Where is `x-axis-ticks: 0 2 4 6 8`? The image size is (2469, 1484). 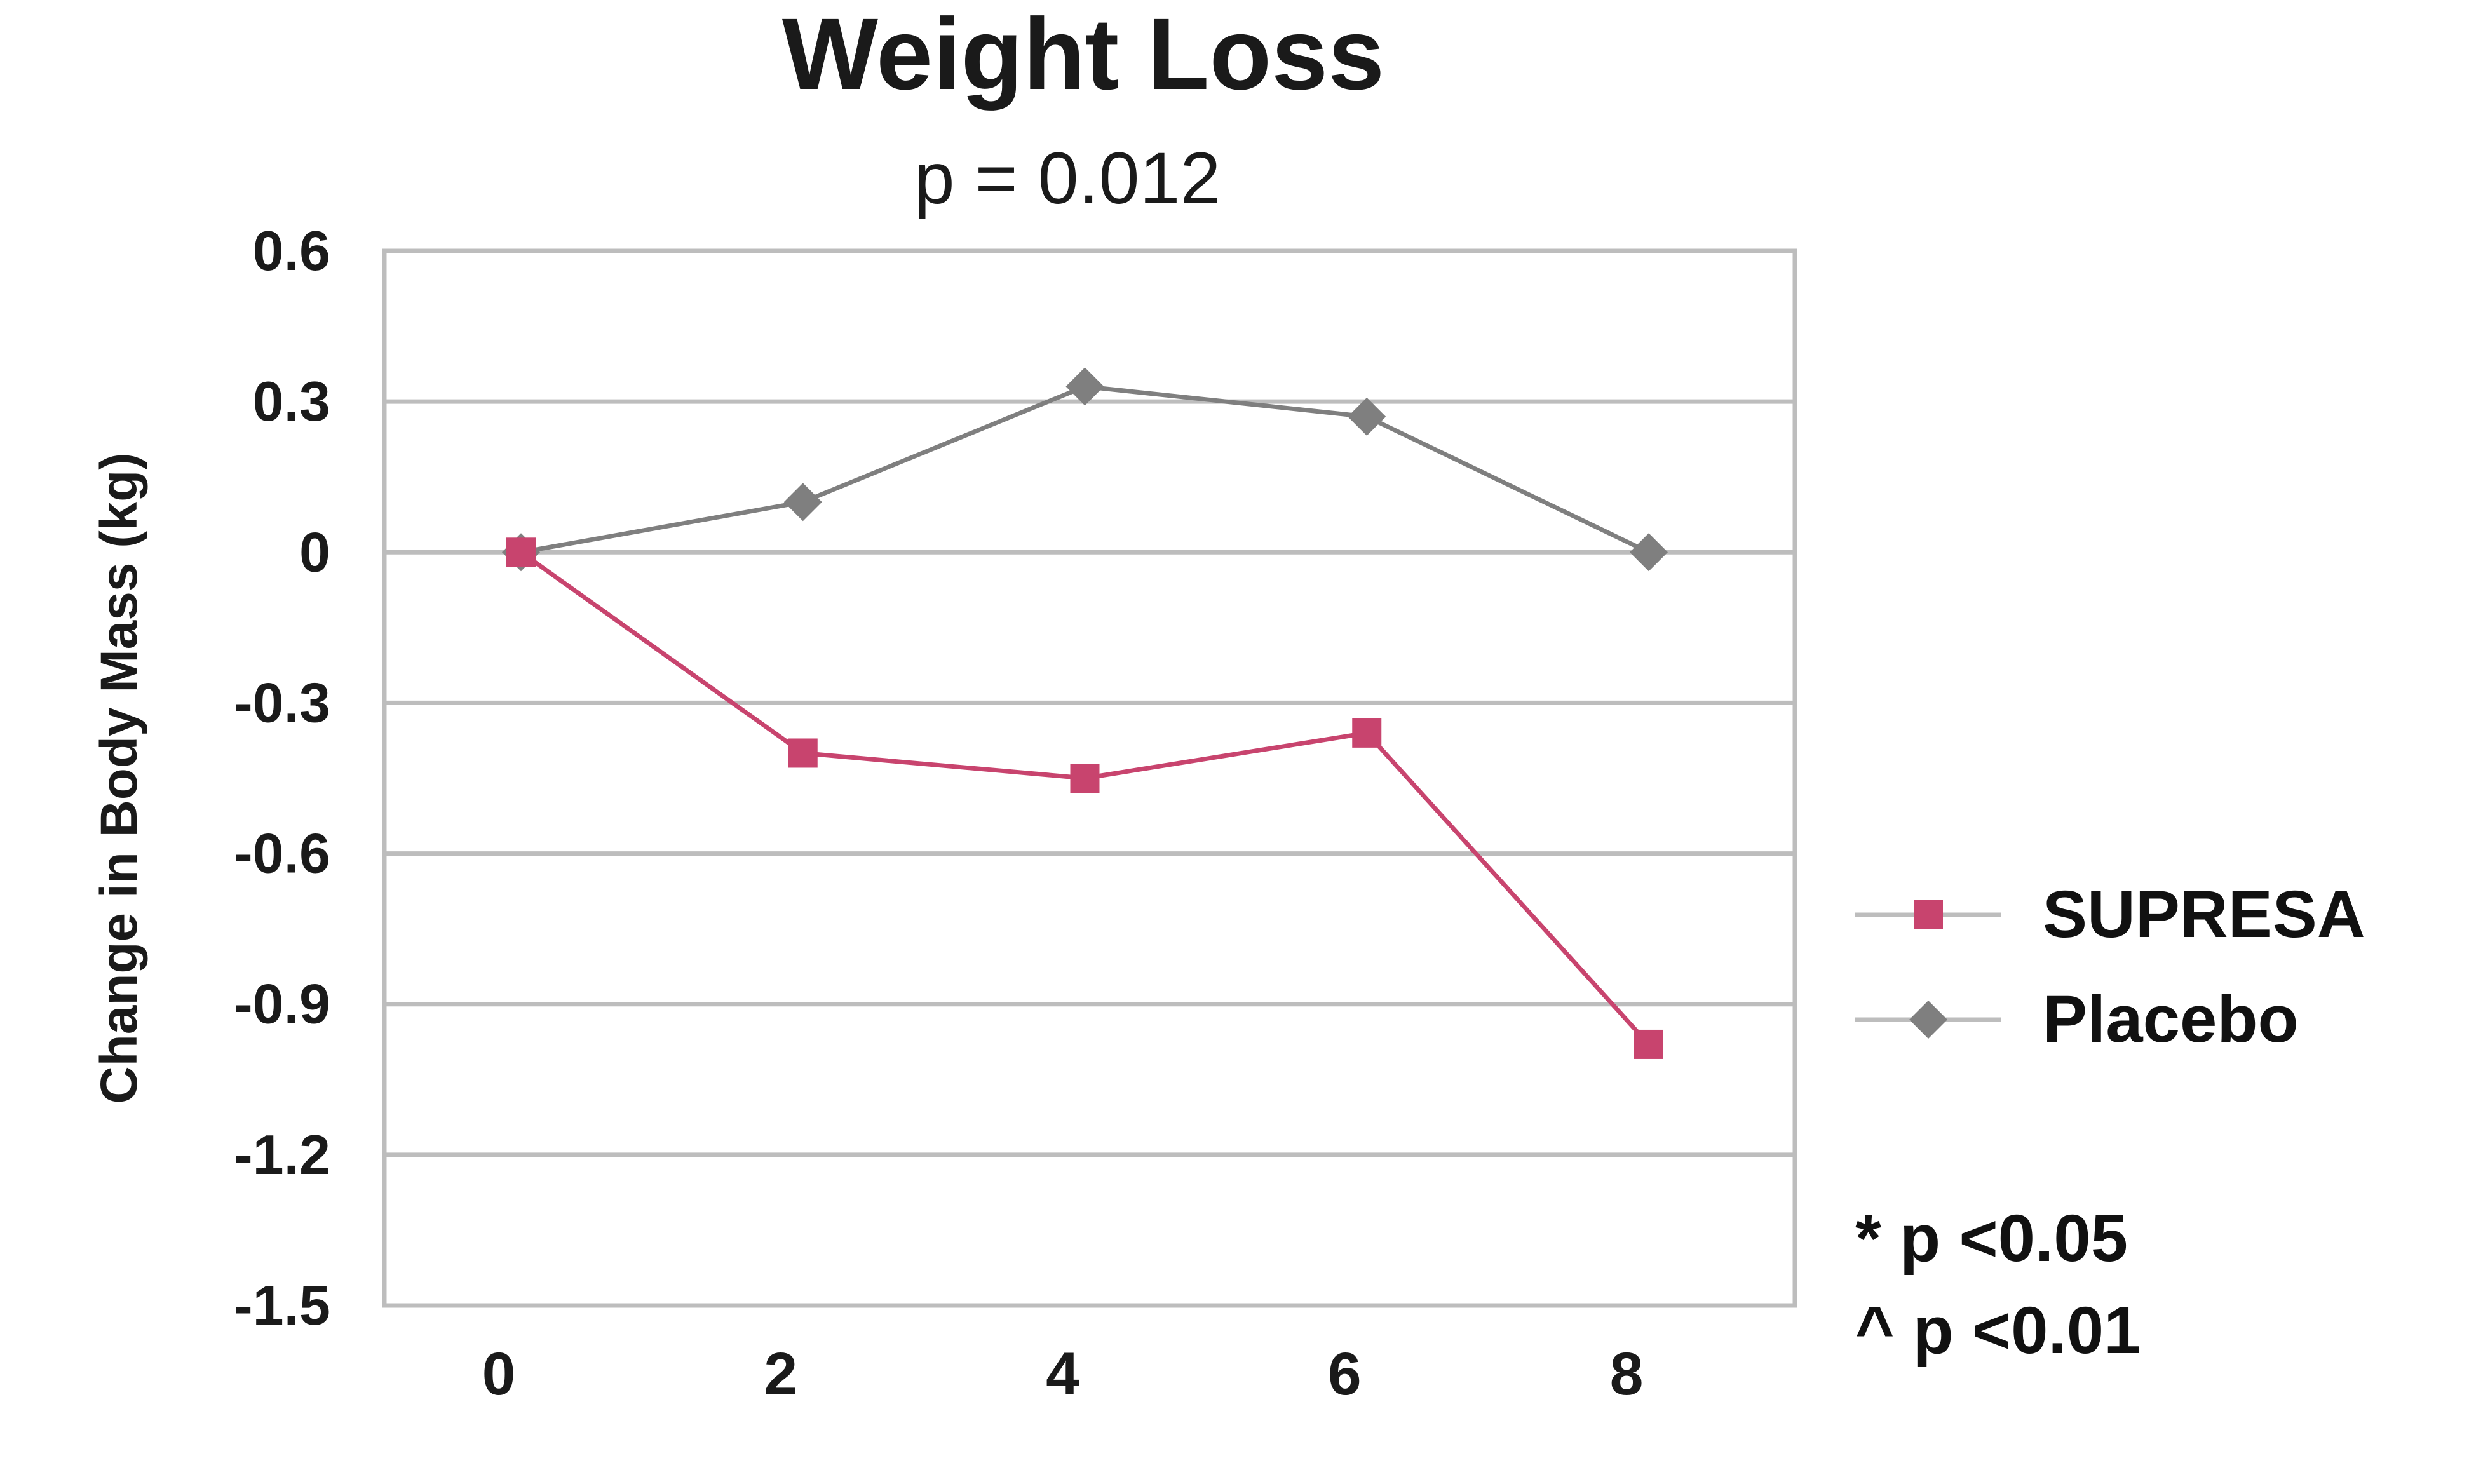 x-axis-ticks: 0 2 4 6 8 is located at coordinates (1063, 1374).